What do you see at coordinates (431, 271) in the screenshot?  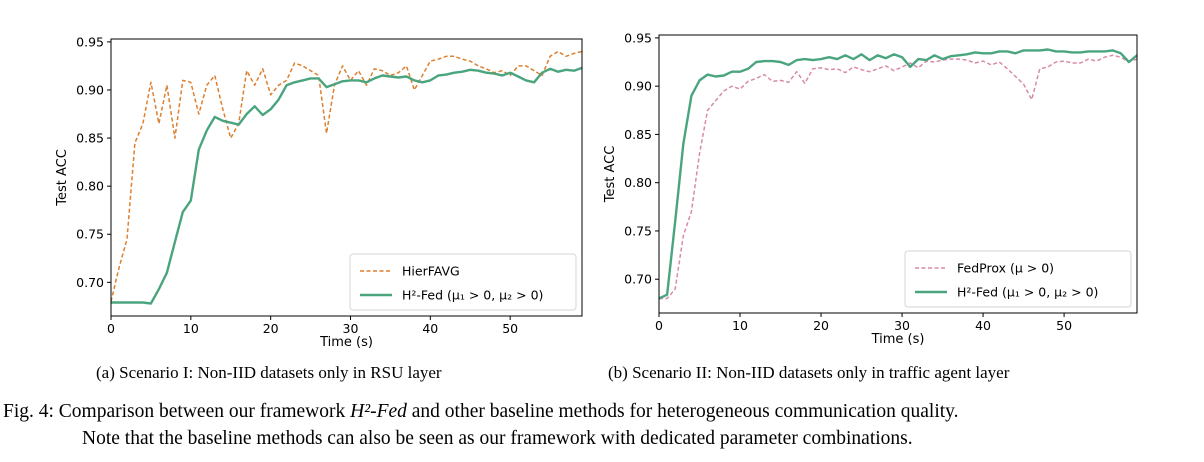 I see `legend-label-1: HierFAVG` at bounding box center [431, 271].